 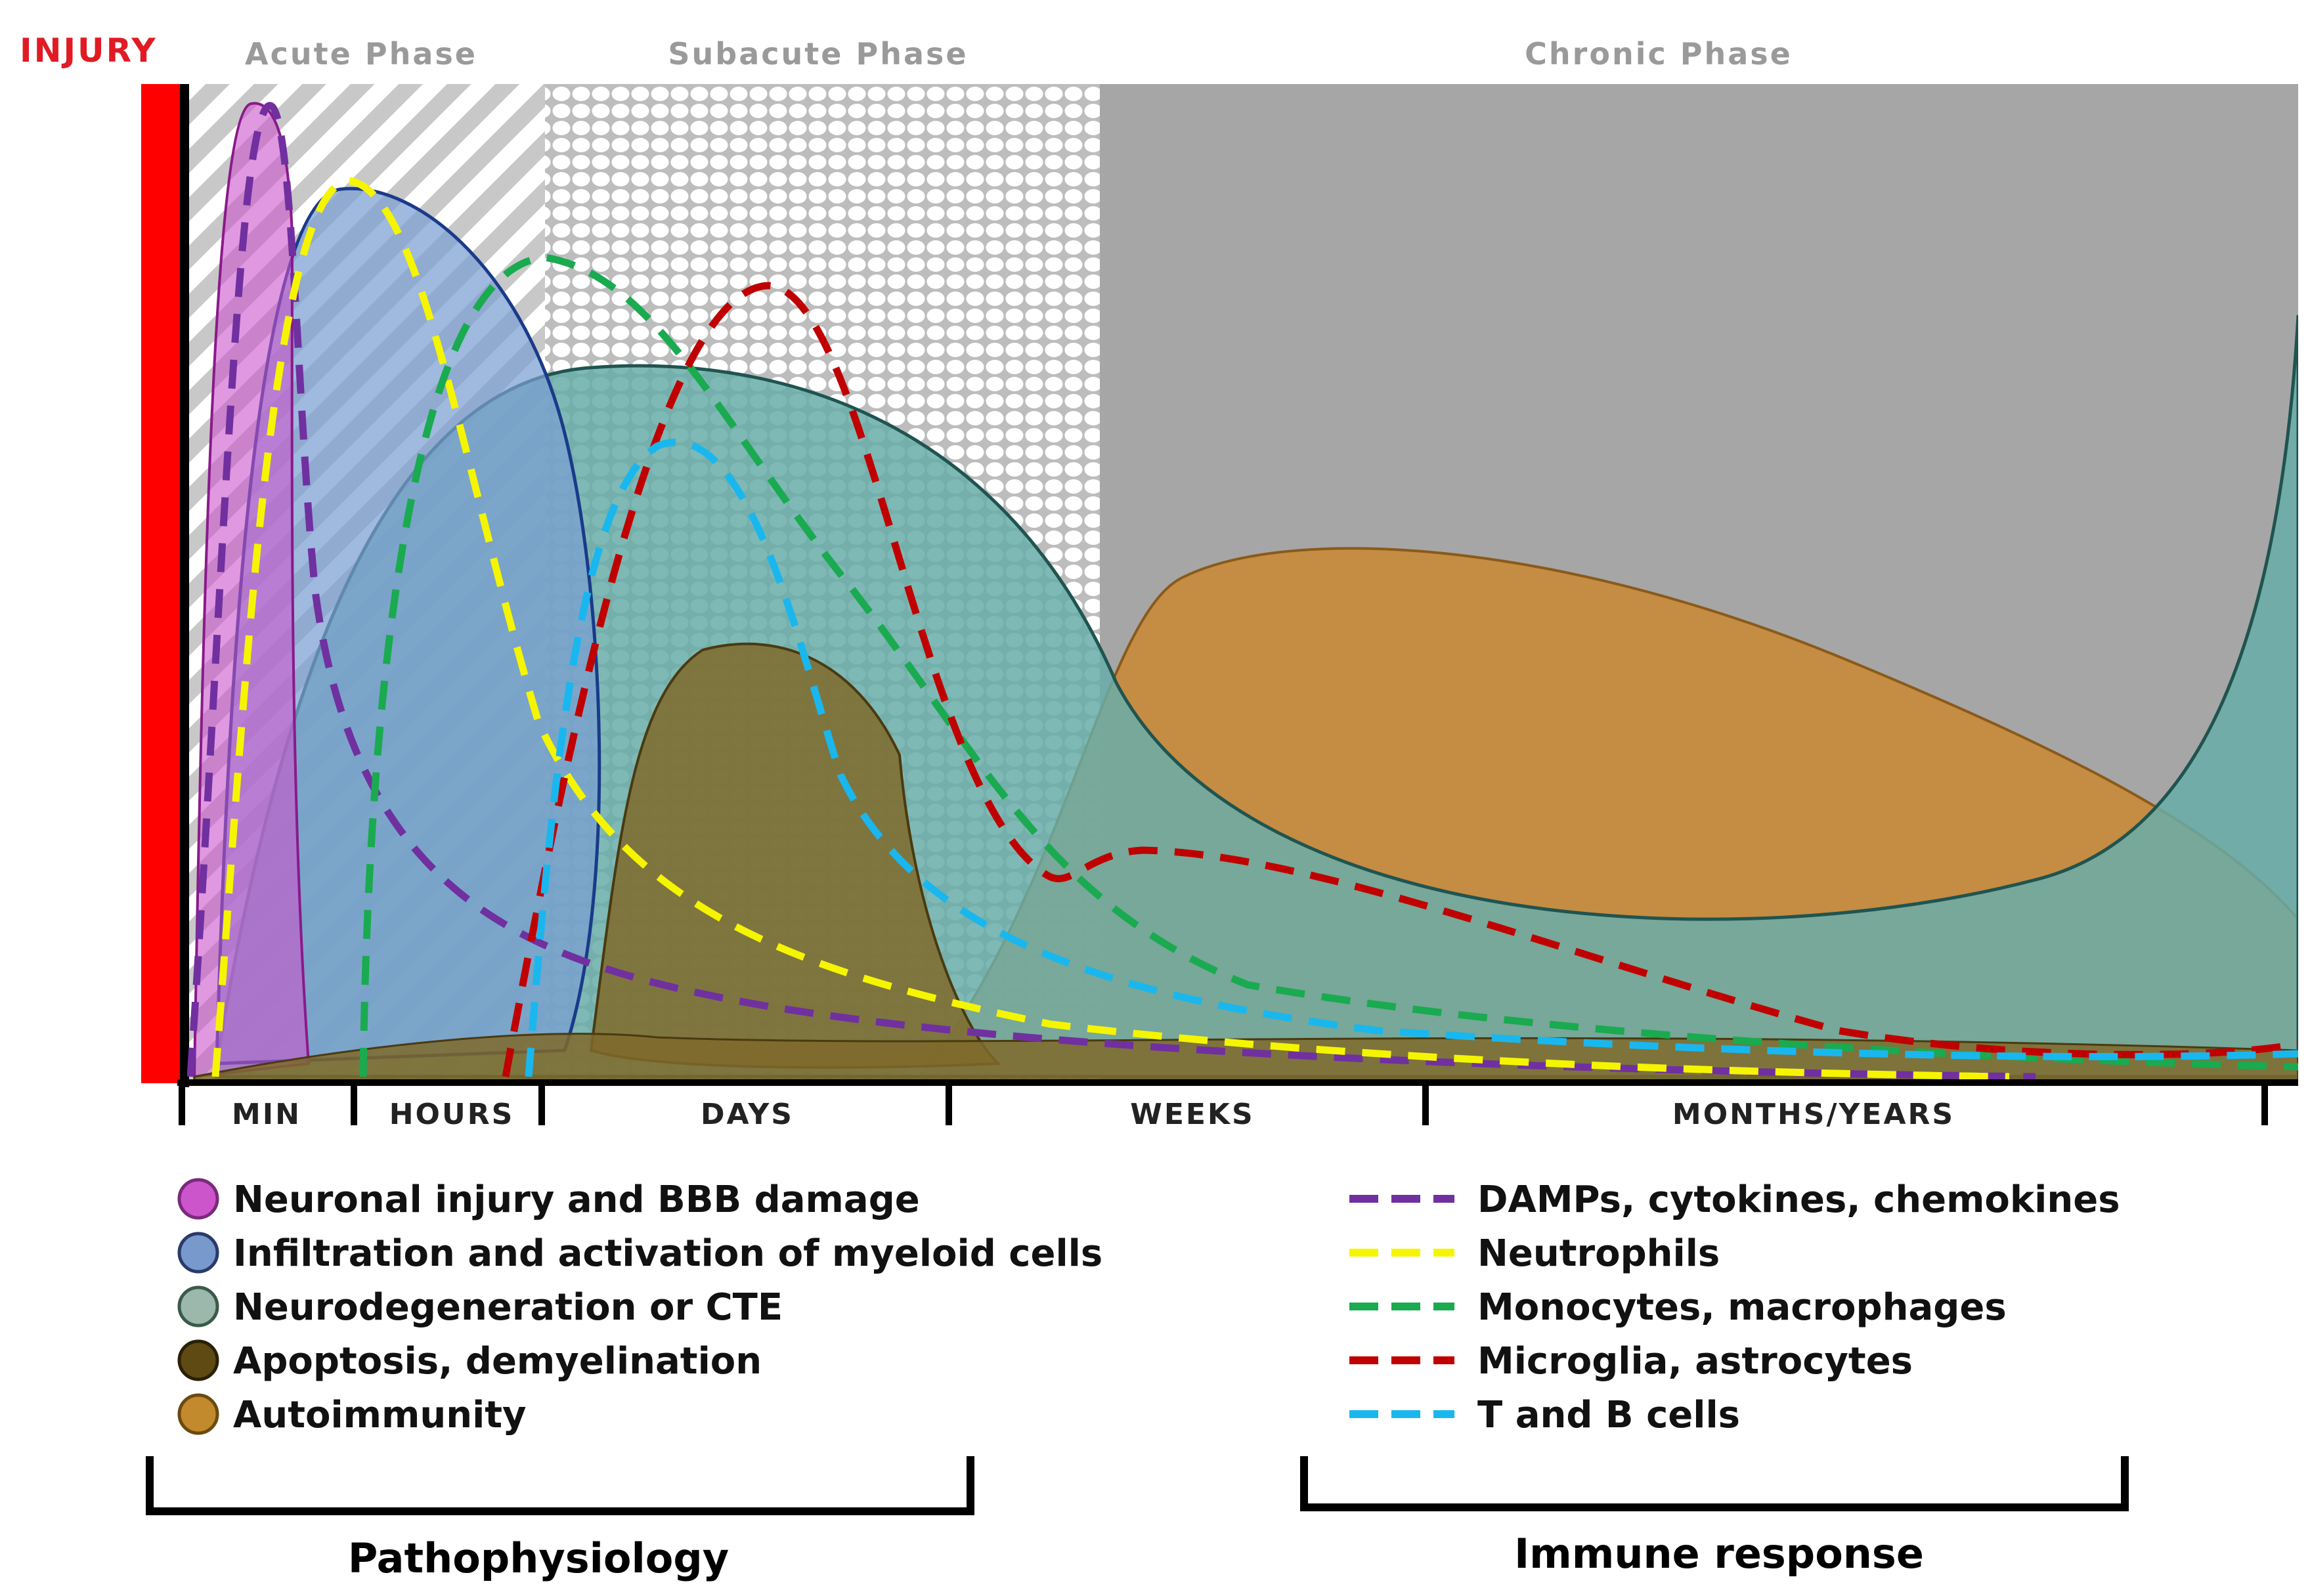 What do you see at coordinates (162, 583) in the screenshot?
I see `injury-bar` at bounding box center [162, 583].